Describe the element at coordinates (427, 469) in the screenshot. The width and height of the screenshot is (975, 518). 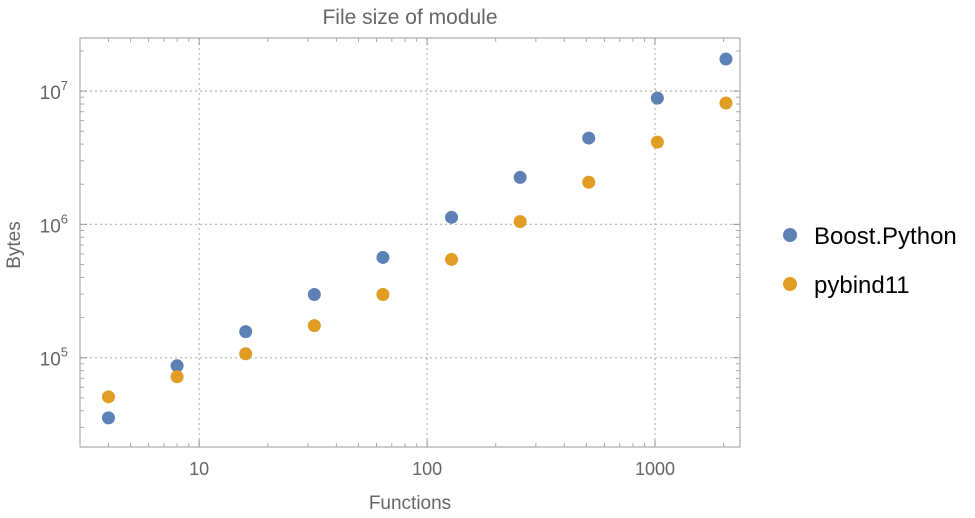
I see `x-tick-label: 100` at that location.